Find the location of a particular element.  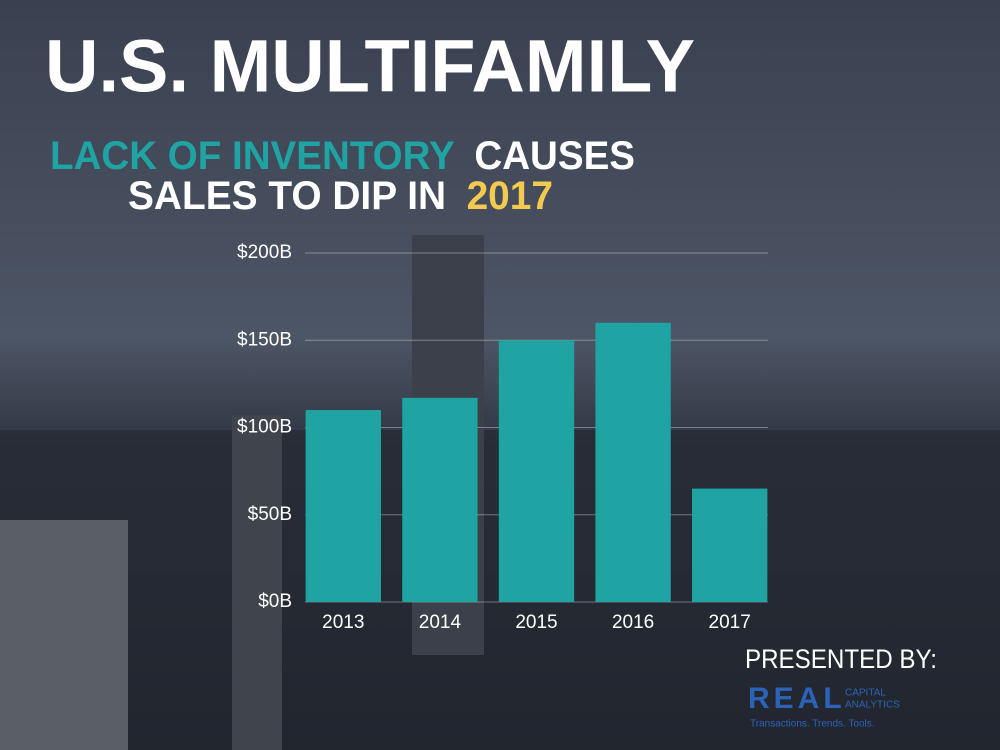

logo: REAL is located at coordinates (797, 698).